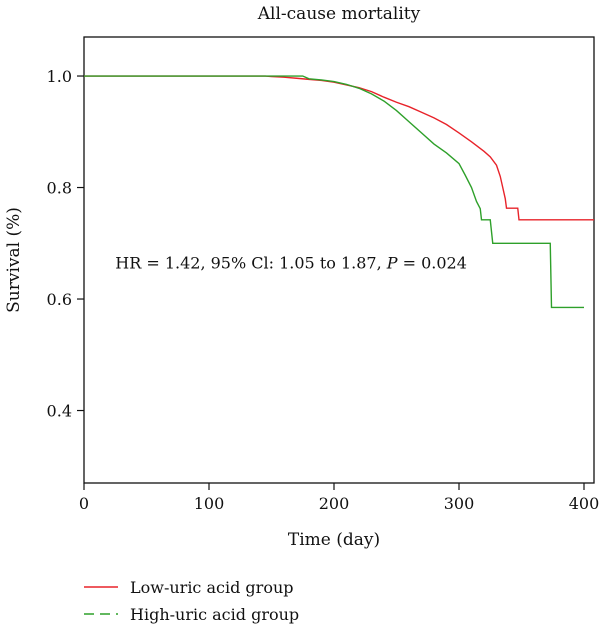  Describe the element at coordinates (584, 503) in the screenshot. I see `x-tick-label: 400` at that location.